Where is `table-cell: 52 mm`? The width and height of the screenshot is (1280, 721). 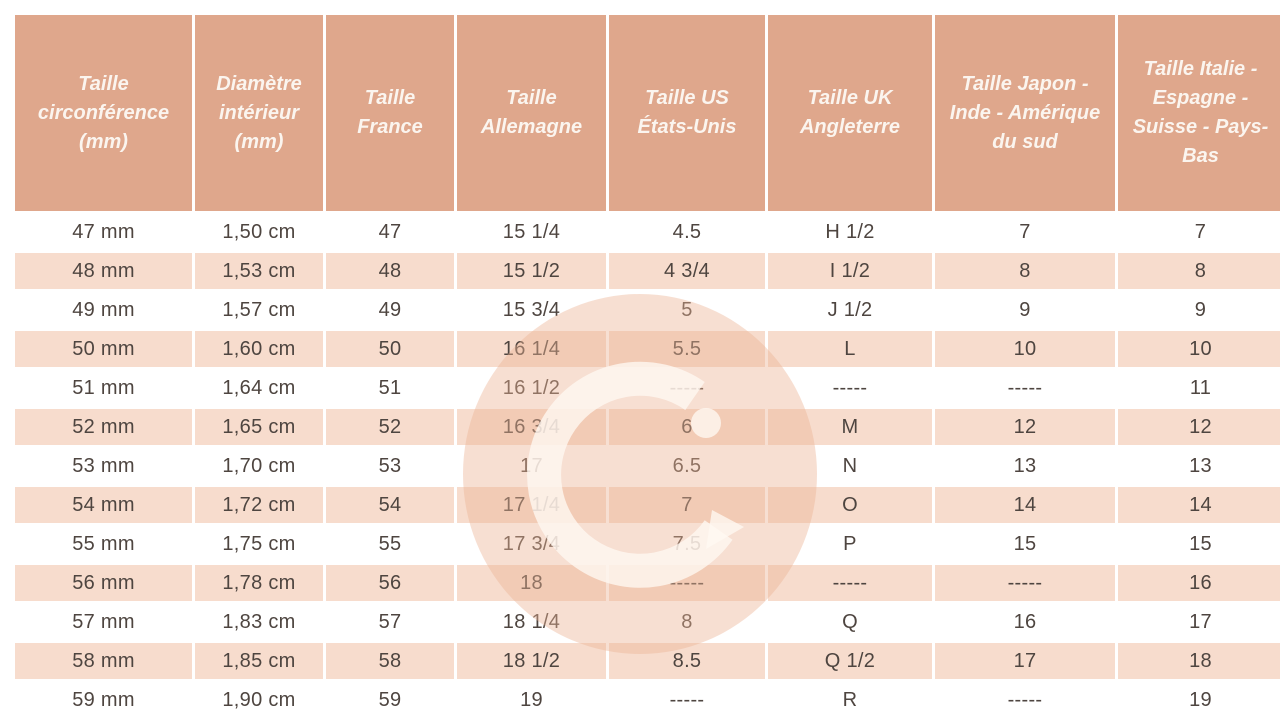 table-cell: 52 mm is located at coordinates (103, 427).